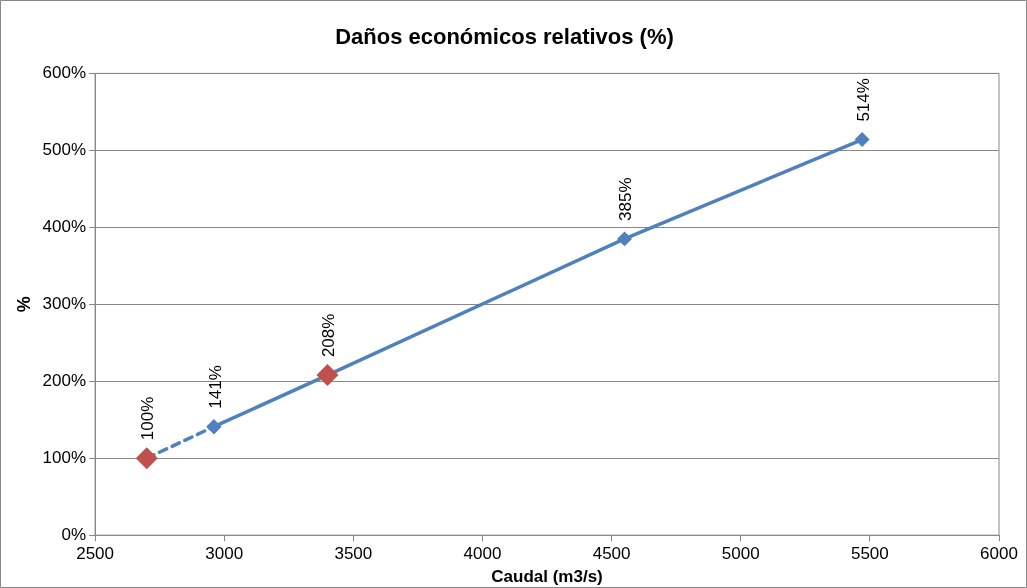  I want to click on y-tick-label: 100%, so click(64, 457).